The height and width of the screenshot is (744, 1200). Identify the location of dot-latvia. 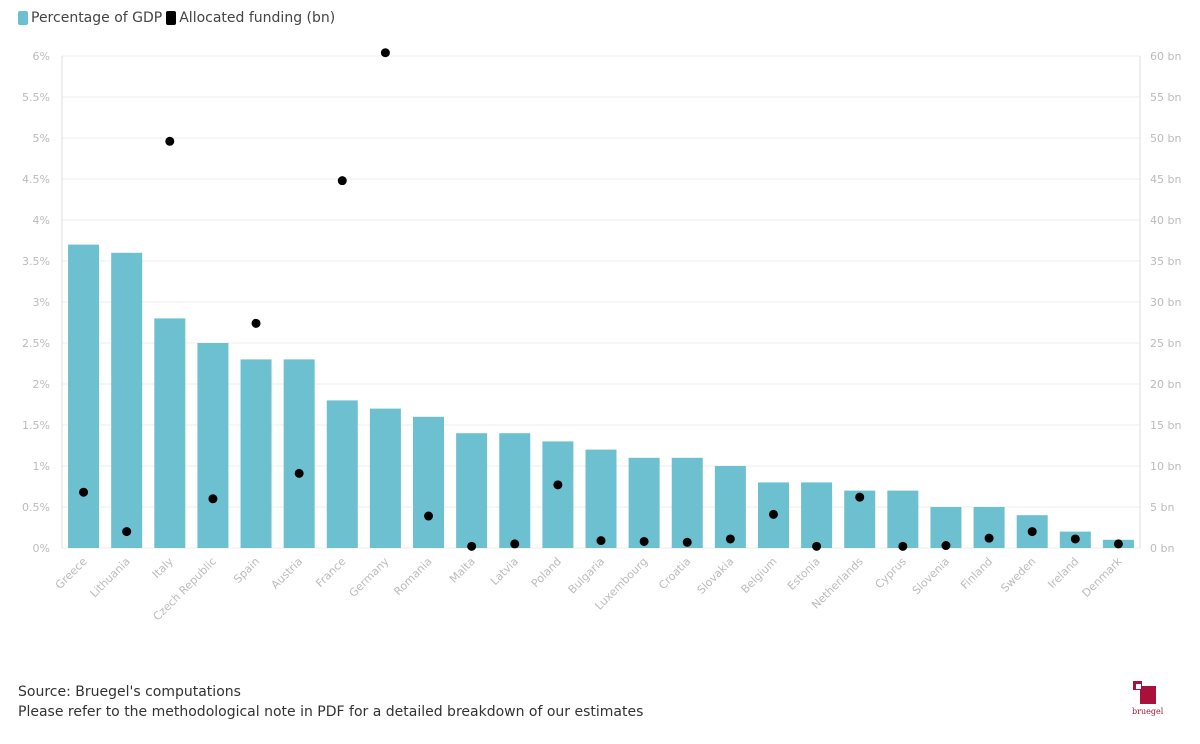
(515, 544).